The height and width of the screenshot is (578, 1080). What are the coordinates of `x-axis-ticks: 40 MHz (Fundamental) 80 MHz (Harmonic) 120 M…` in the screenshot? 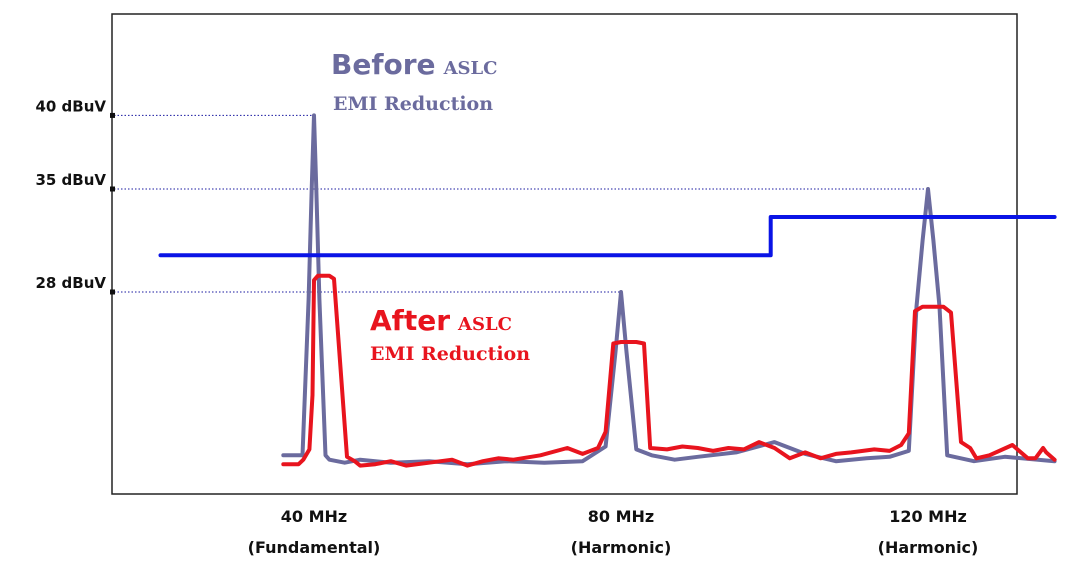 It's located at (613, 532).